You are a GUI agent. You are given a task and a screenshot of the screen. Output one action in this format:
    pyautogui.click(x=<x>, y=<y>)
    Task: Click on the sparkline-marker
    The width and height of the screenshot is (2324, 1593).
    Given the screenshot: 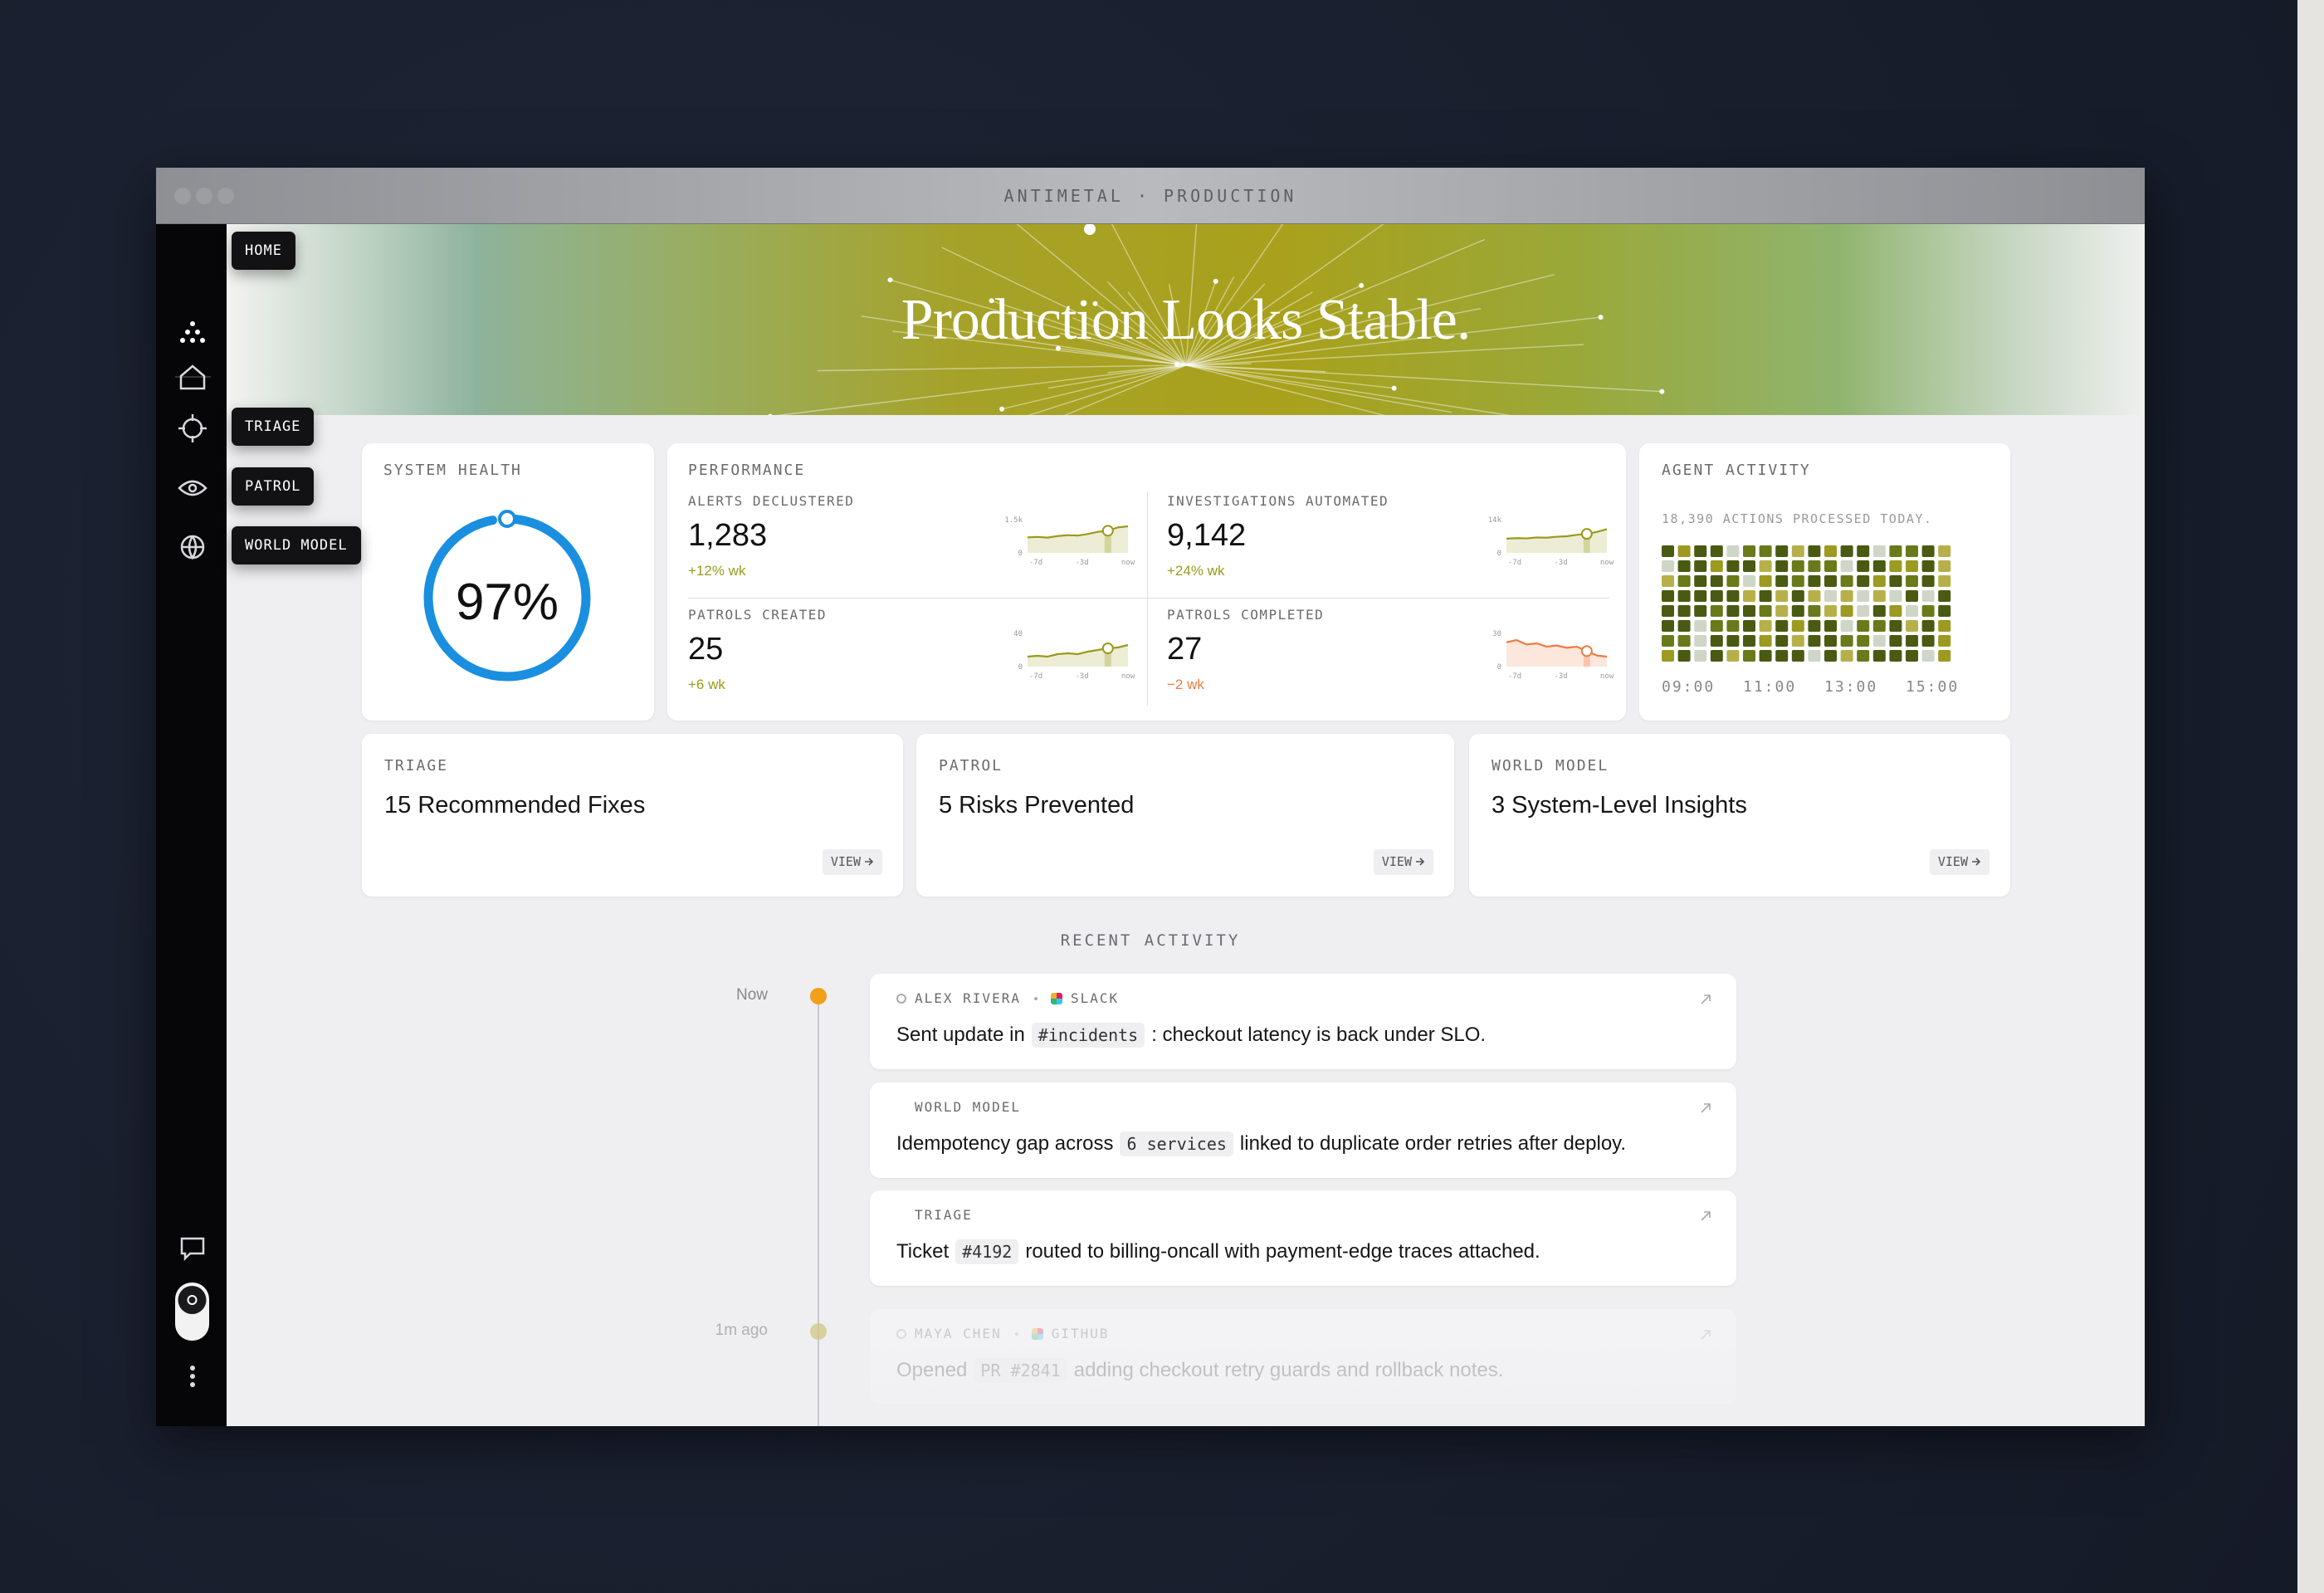 What is the action you would take?
    pyautogui.click(x=1586, y=534)
    